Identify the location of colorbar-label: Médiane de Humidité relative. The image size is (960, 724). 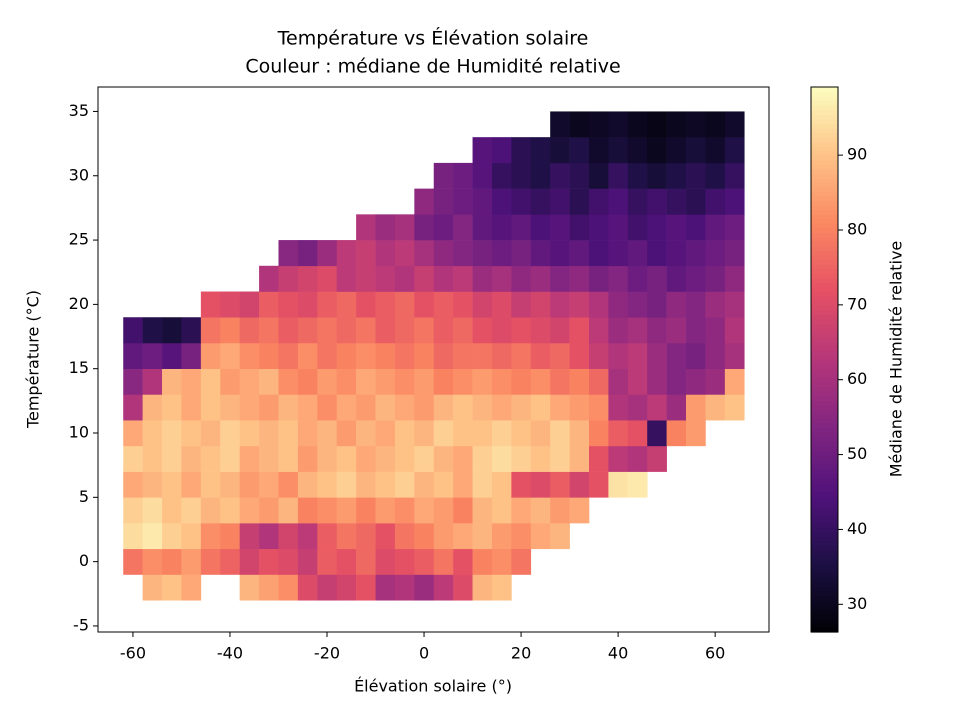
(896, 359).